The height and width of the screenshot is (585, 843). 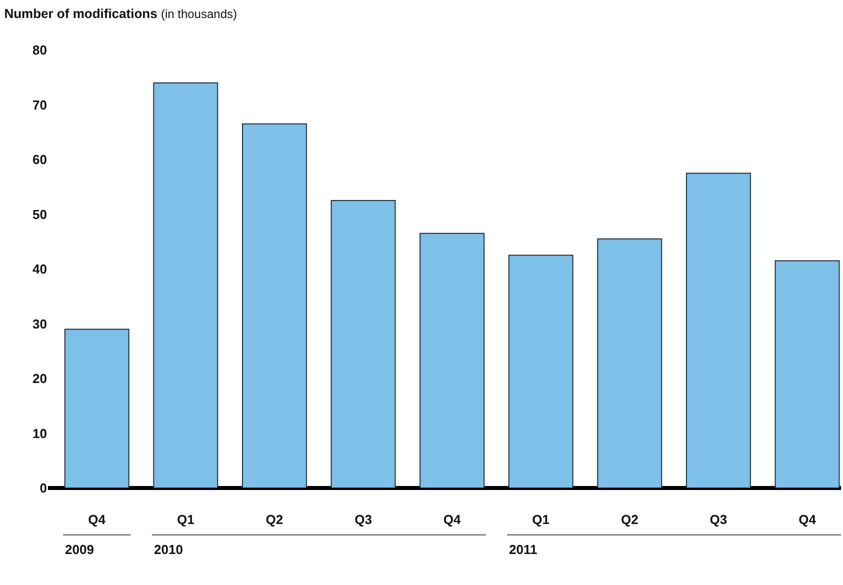 I want to click on y-tick-label: 50, so click(x=39, y=214).